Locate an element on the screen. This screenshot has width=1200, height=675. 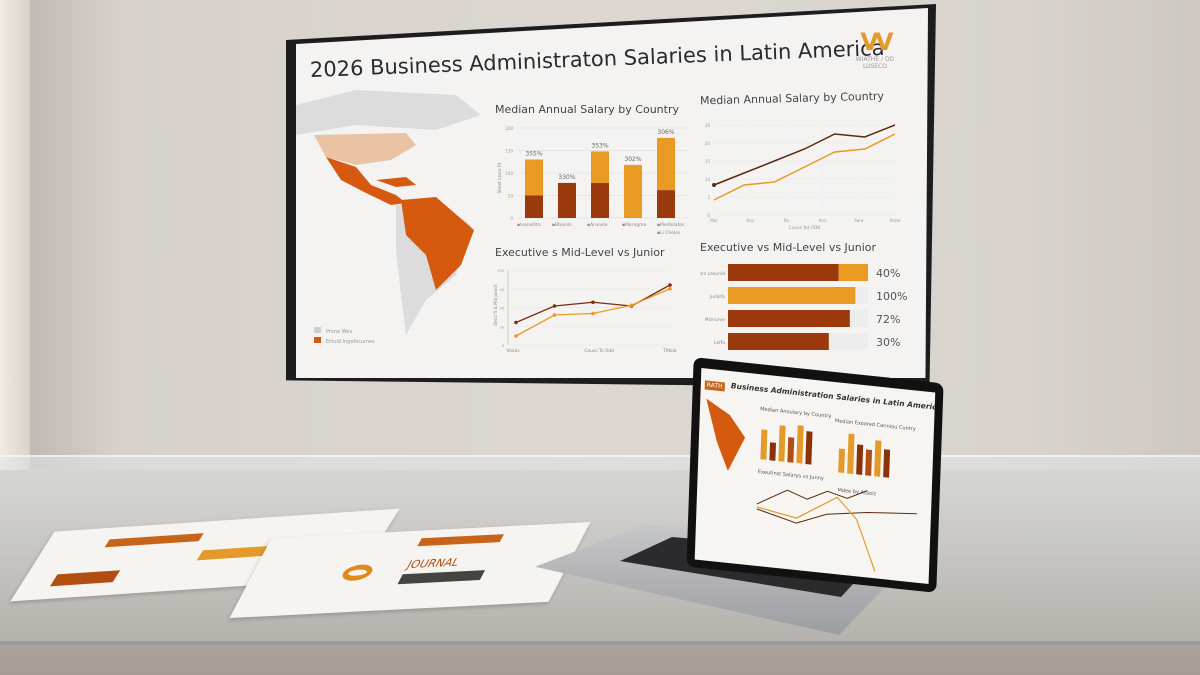
x-tick-label: Mar is located at coordinates (714, 220).